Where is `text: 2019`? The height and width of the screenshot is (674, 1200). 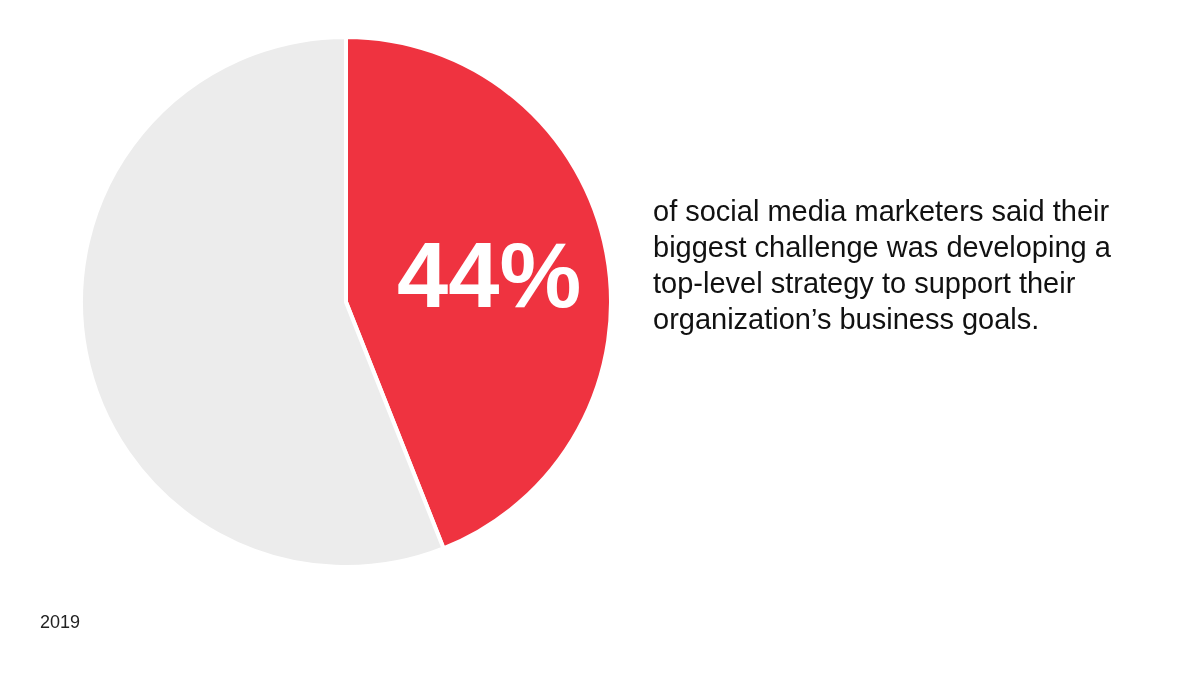 text: 2019 is located at coordinates (60, 622).